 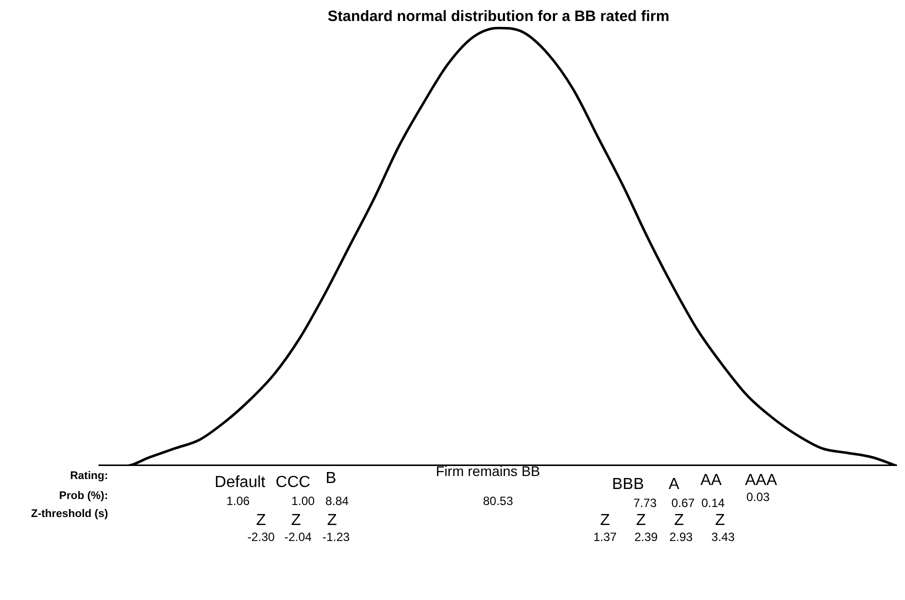 What do you see at coordinates (681, 537) in the screenshot?
I see `text: 2.93` at bounding box center [681, 537].